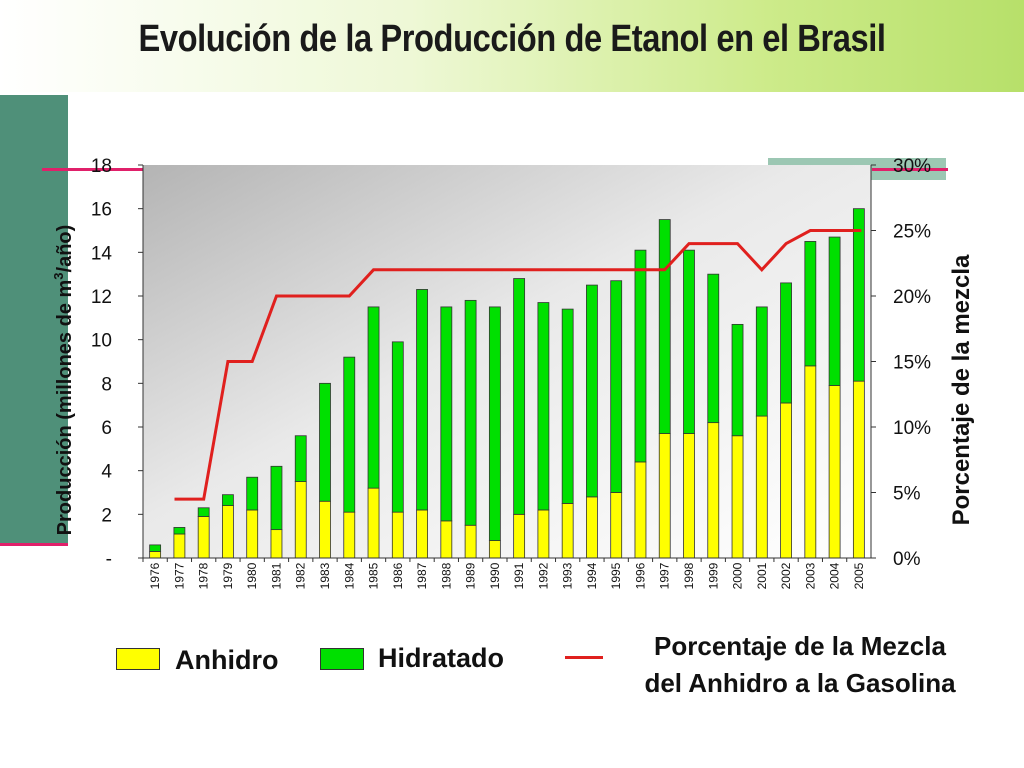  What do you see at coordinates (300, 520) in the screenshot?
I see `bar-anhidro-1982` at bounding box center [300, 520].